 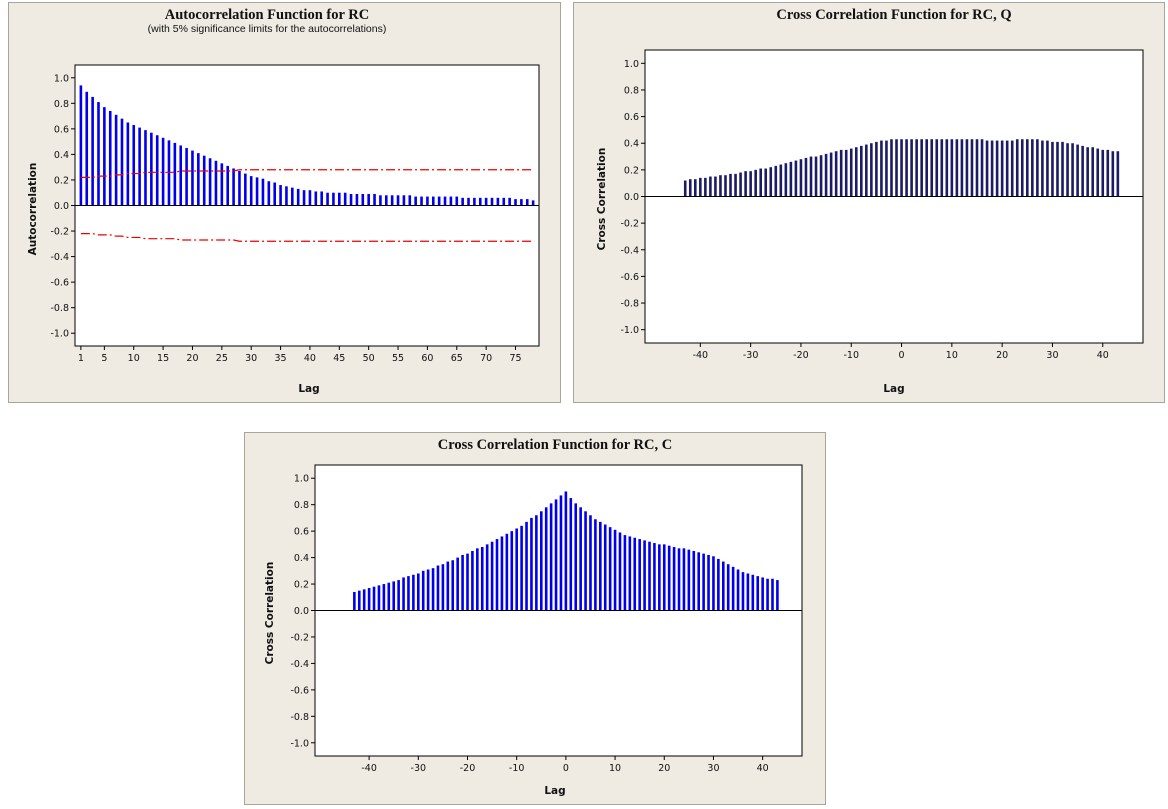 I want to click on chart-title: Cross Correlation Function for RC, Q, so click(x=893, y=15).